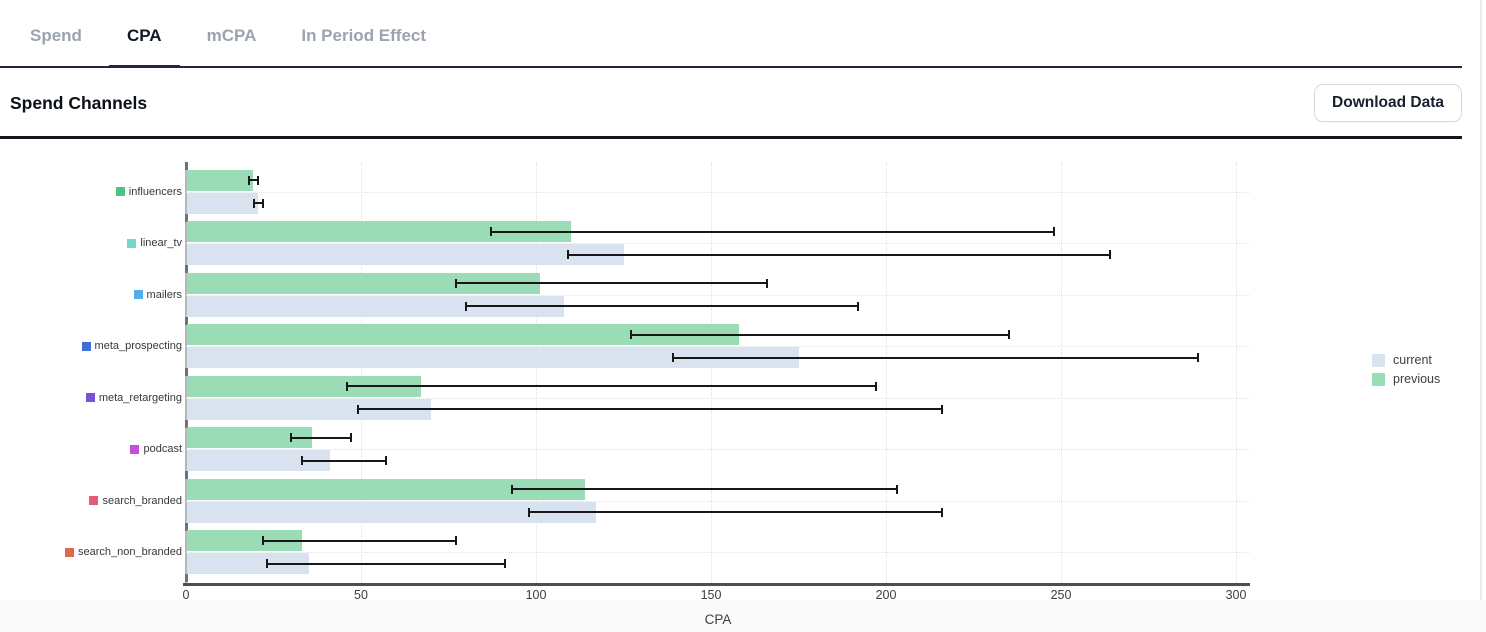 Image resolution: width=1486 pixels, height=632 pixels. Describe the element at coordinates (155, 191) in the screenshot. I see `category-label-text: influencers` at that location.